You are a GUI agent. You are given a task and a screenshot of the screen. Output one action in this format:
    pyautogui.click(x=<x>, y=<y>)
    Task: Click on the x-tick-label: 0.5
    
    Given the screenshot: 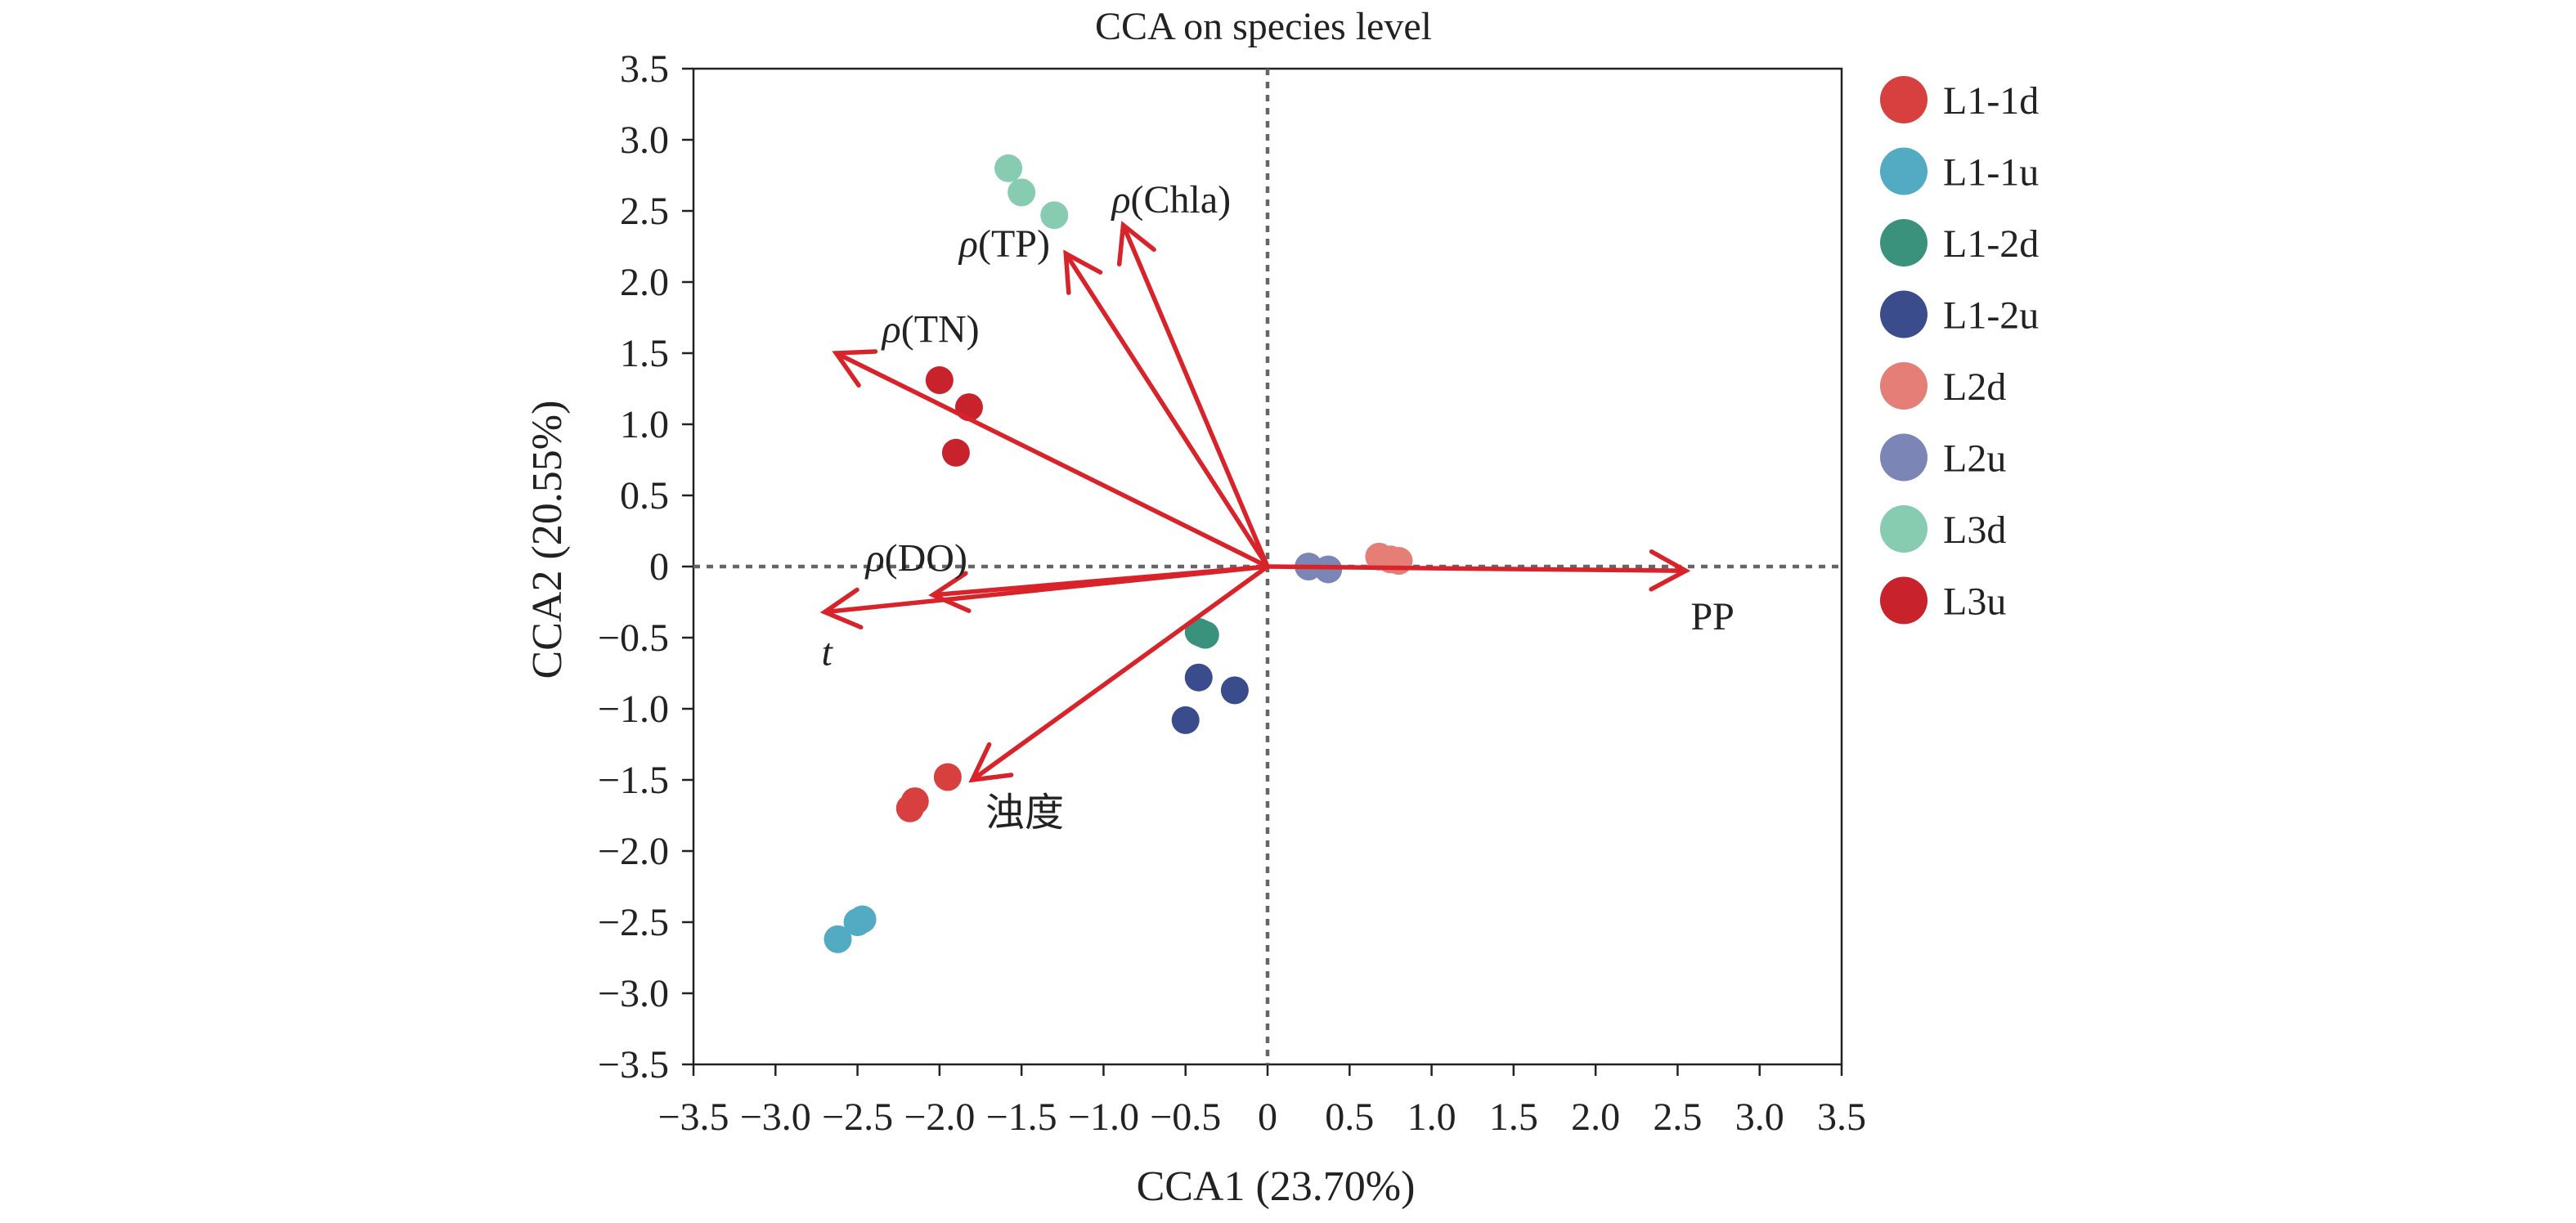 What is the action you would take?
    pyautogui.click(x=1349, y=1117)
    